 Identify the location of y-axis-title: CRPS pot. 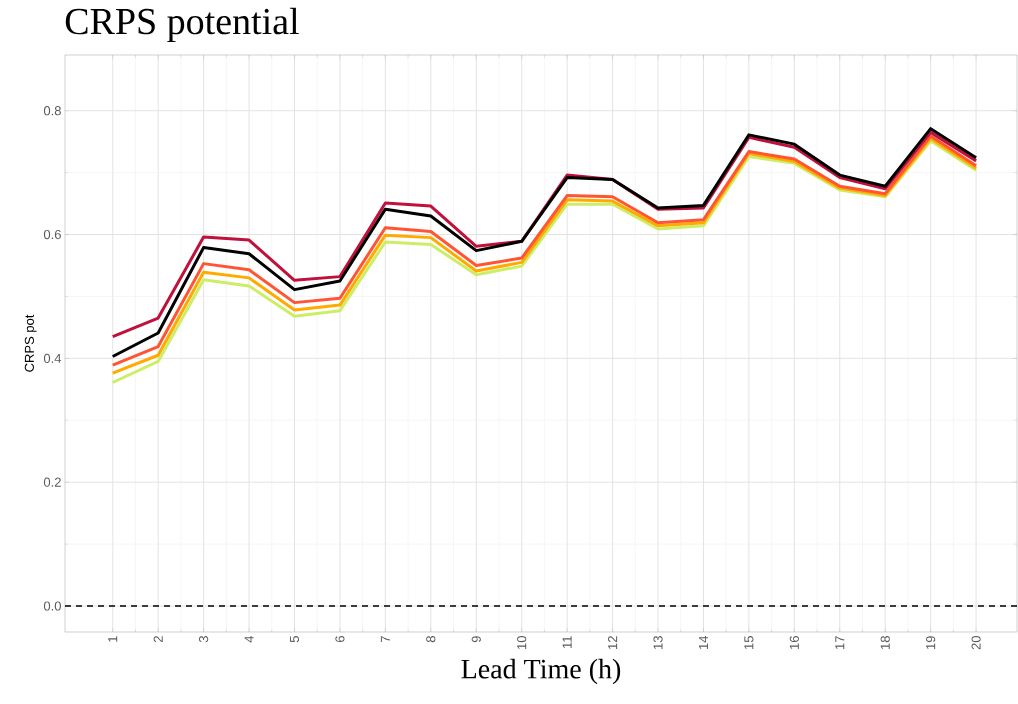
(30, 343).